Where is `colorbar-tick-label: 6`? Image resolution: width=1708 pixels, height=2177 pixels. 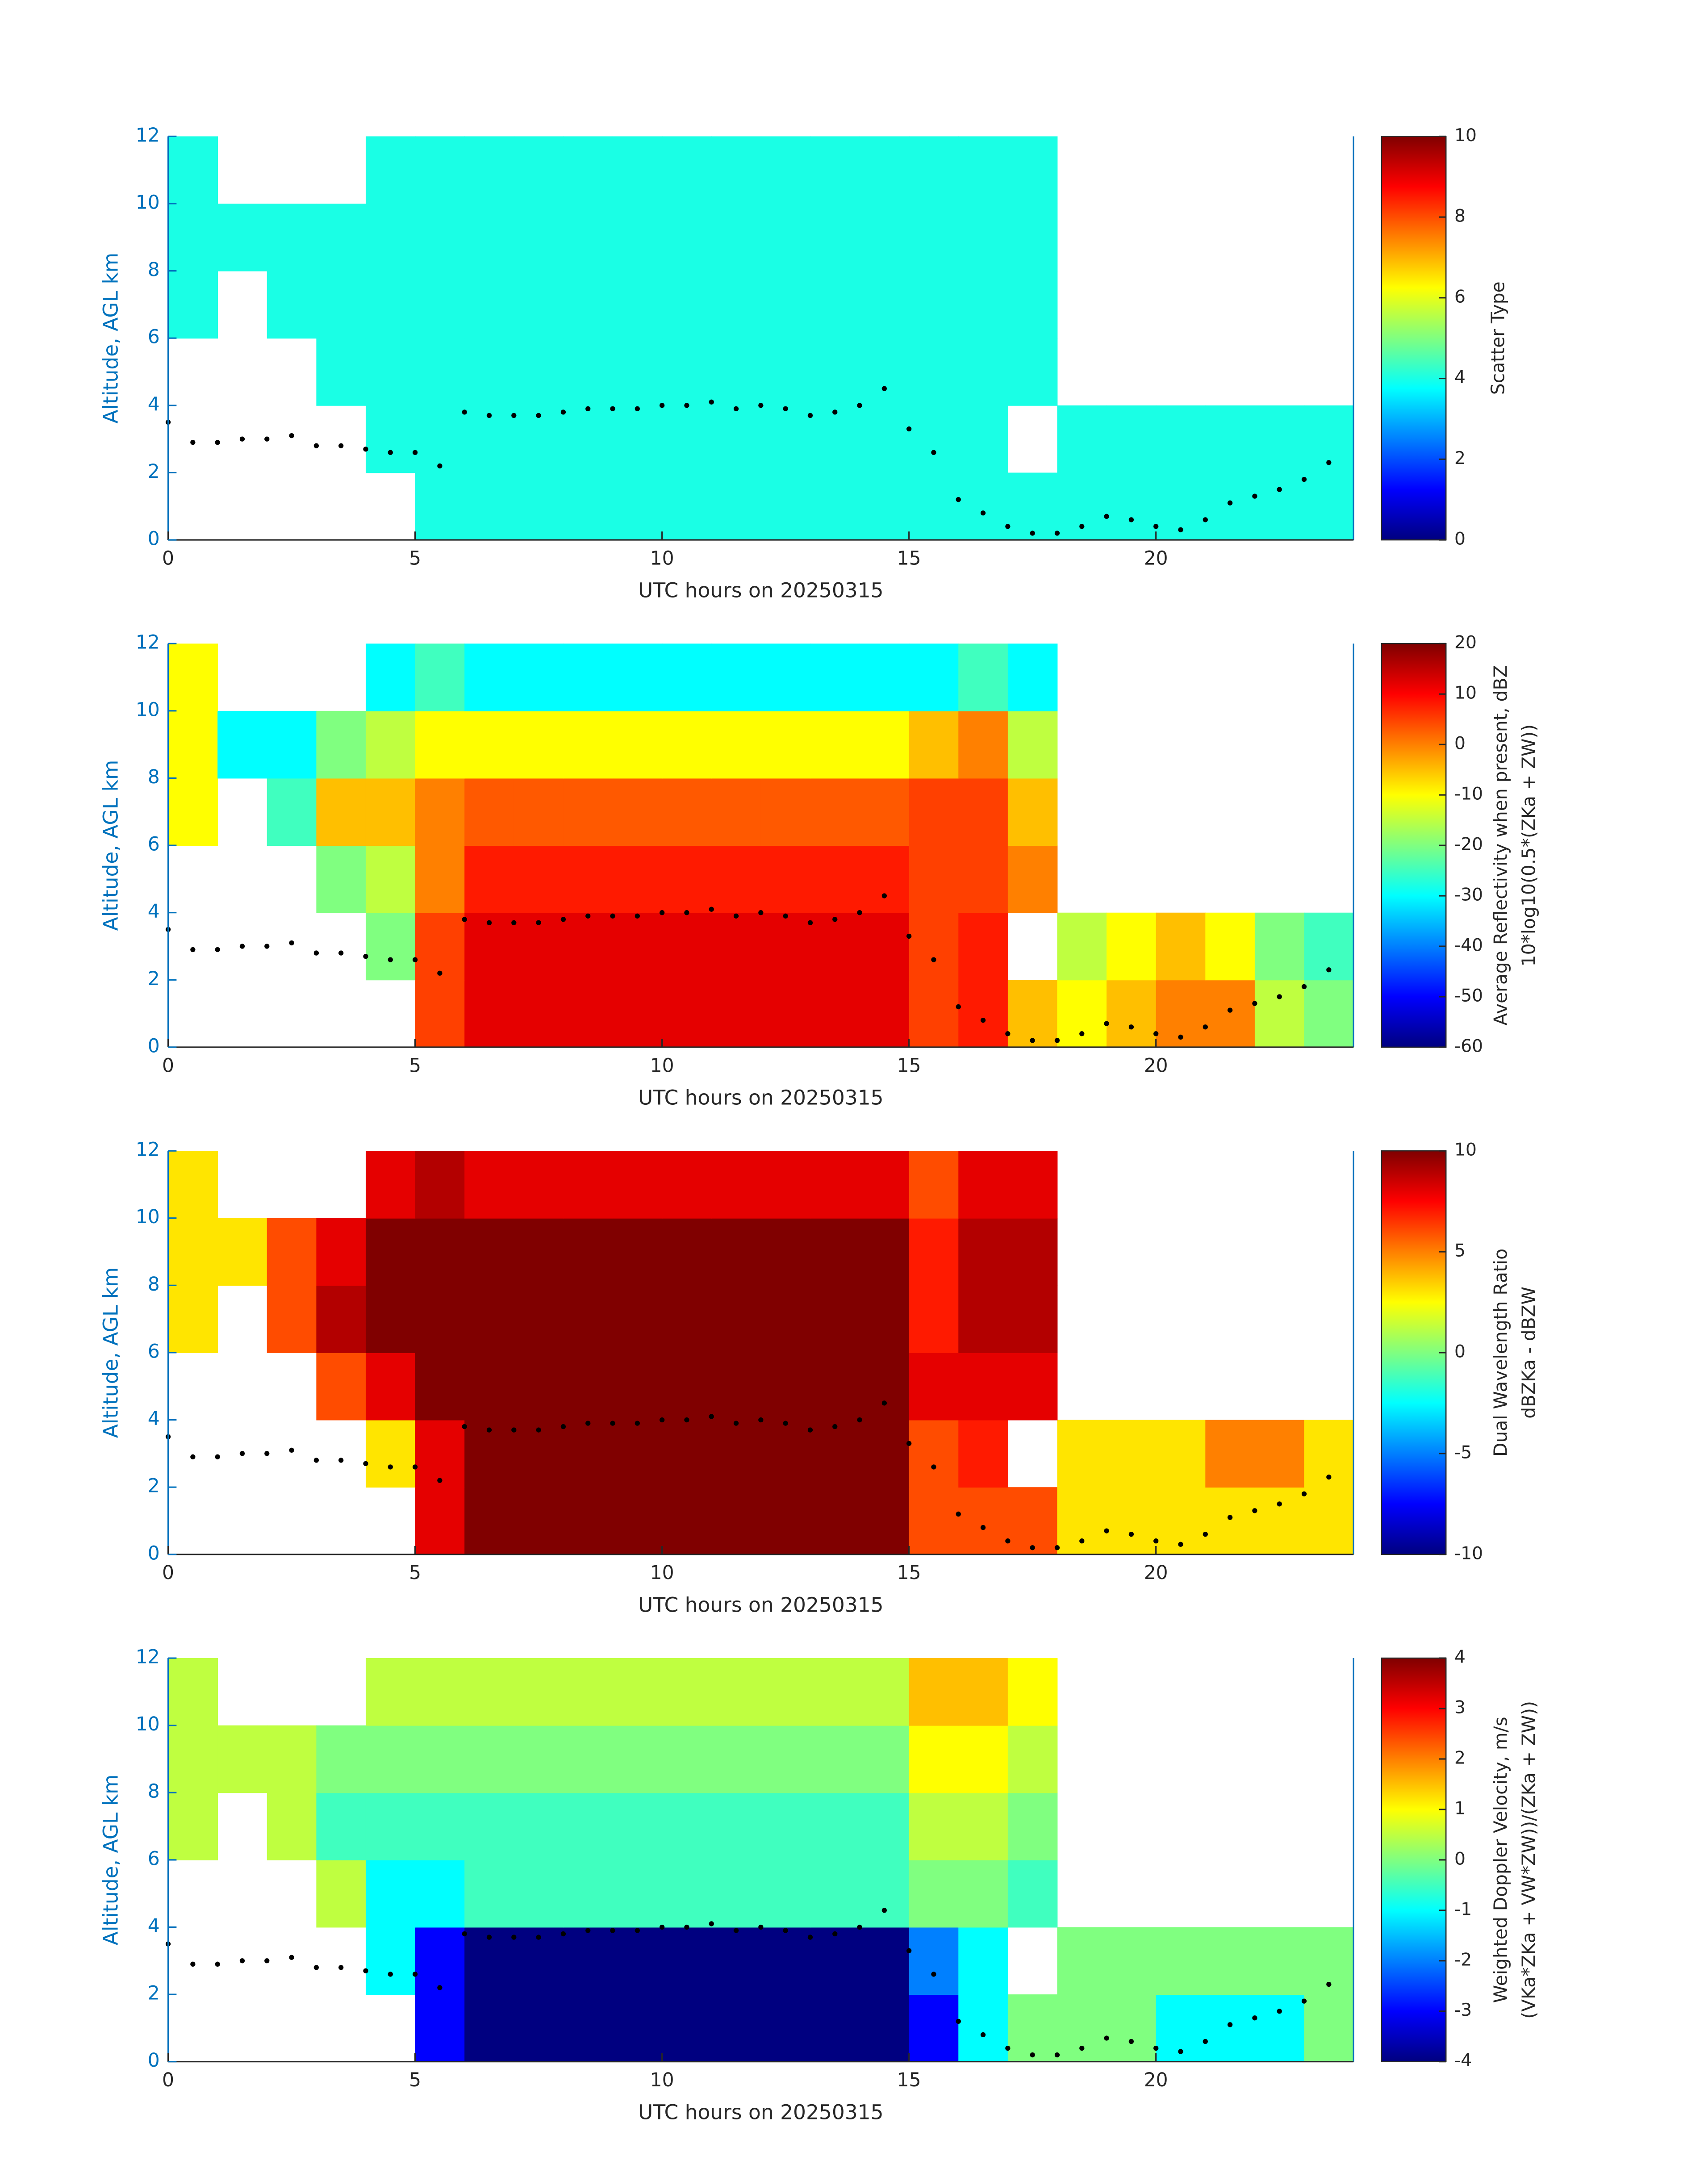
colorbar-tick-label: 6 is located at coordinates (1460, 297).